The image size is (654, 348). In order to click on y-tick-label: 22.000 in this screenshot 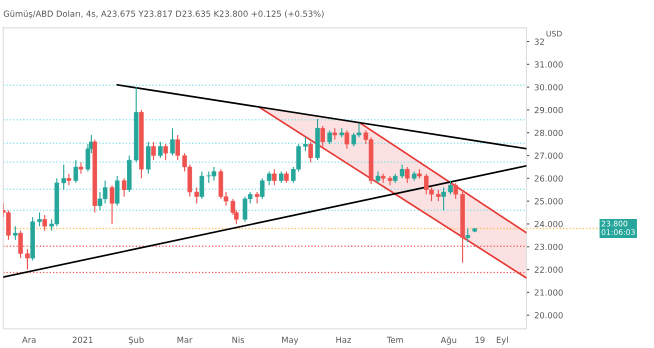, I will do `click(548, 269)`.